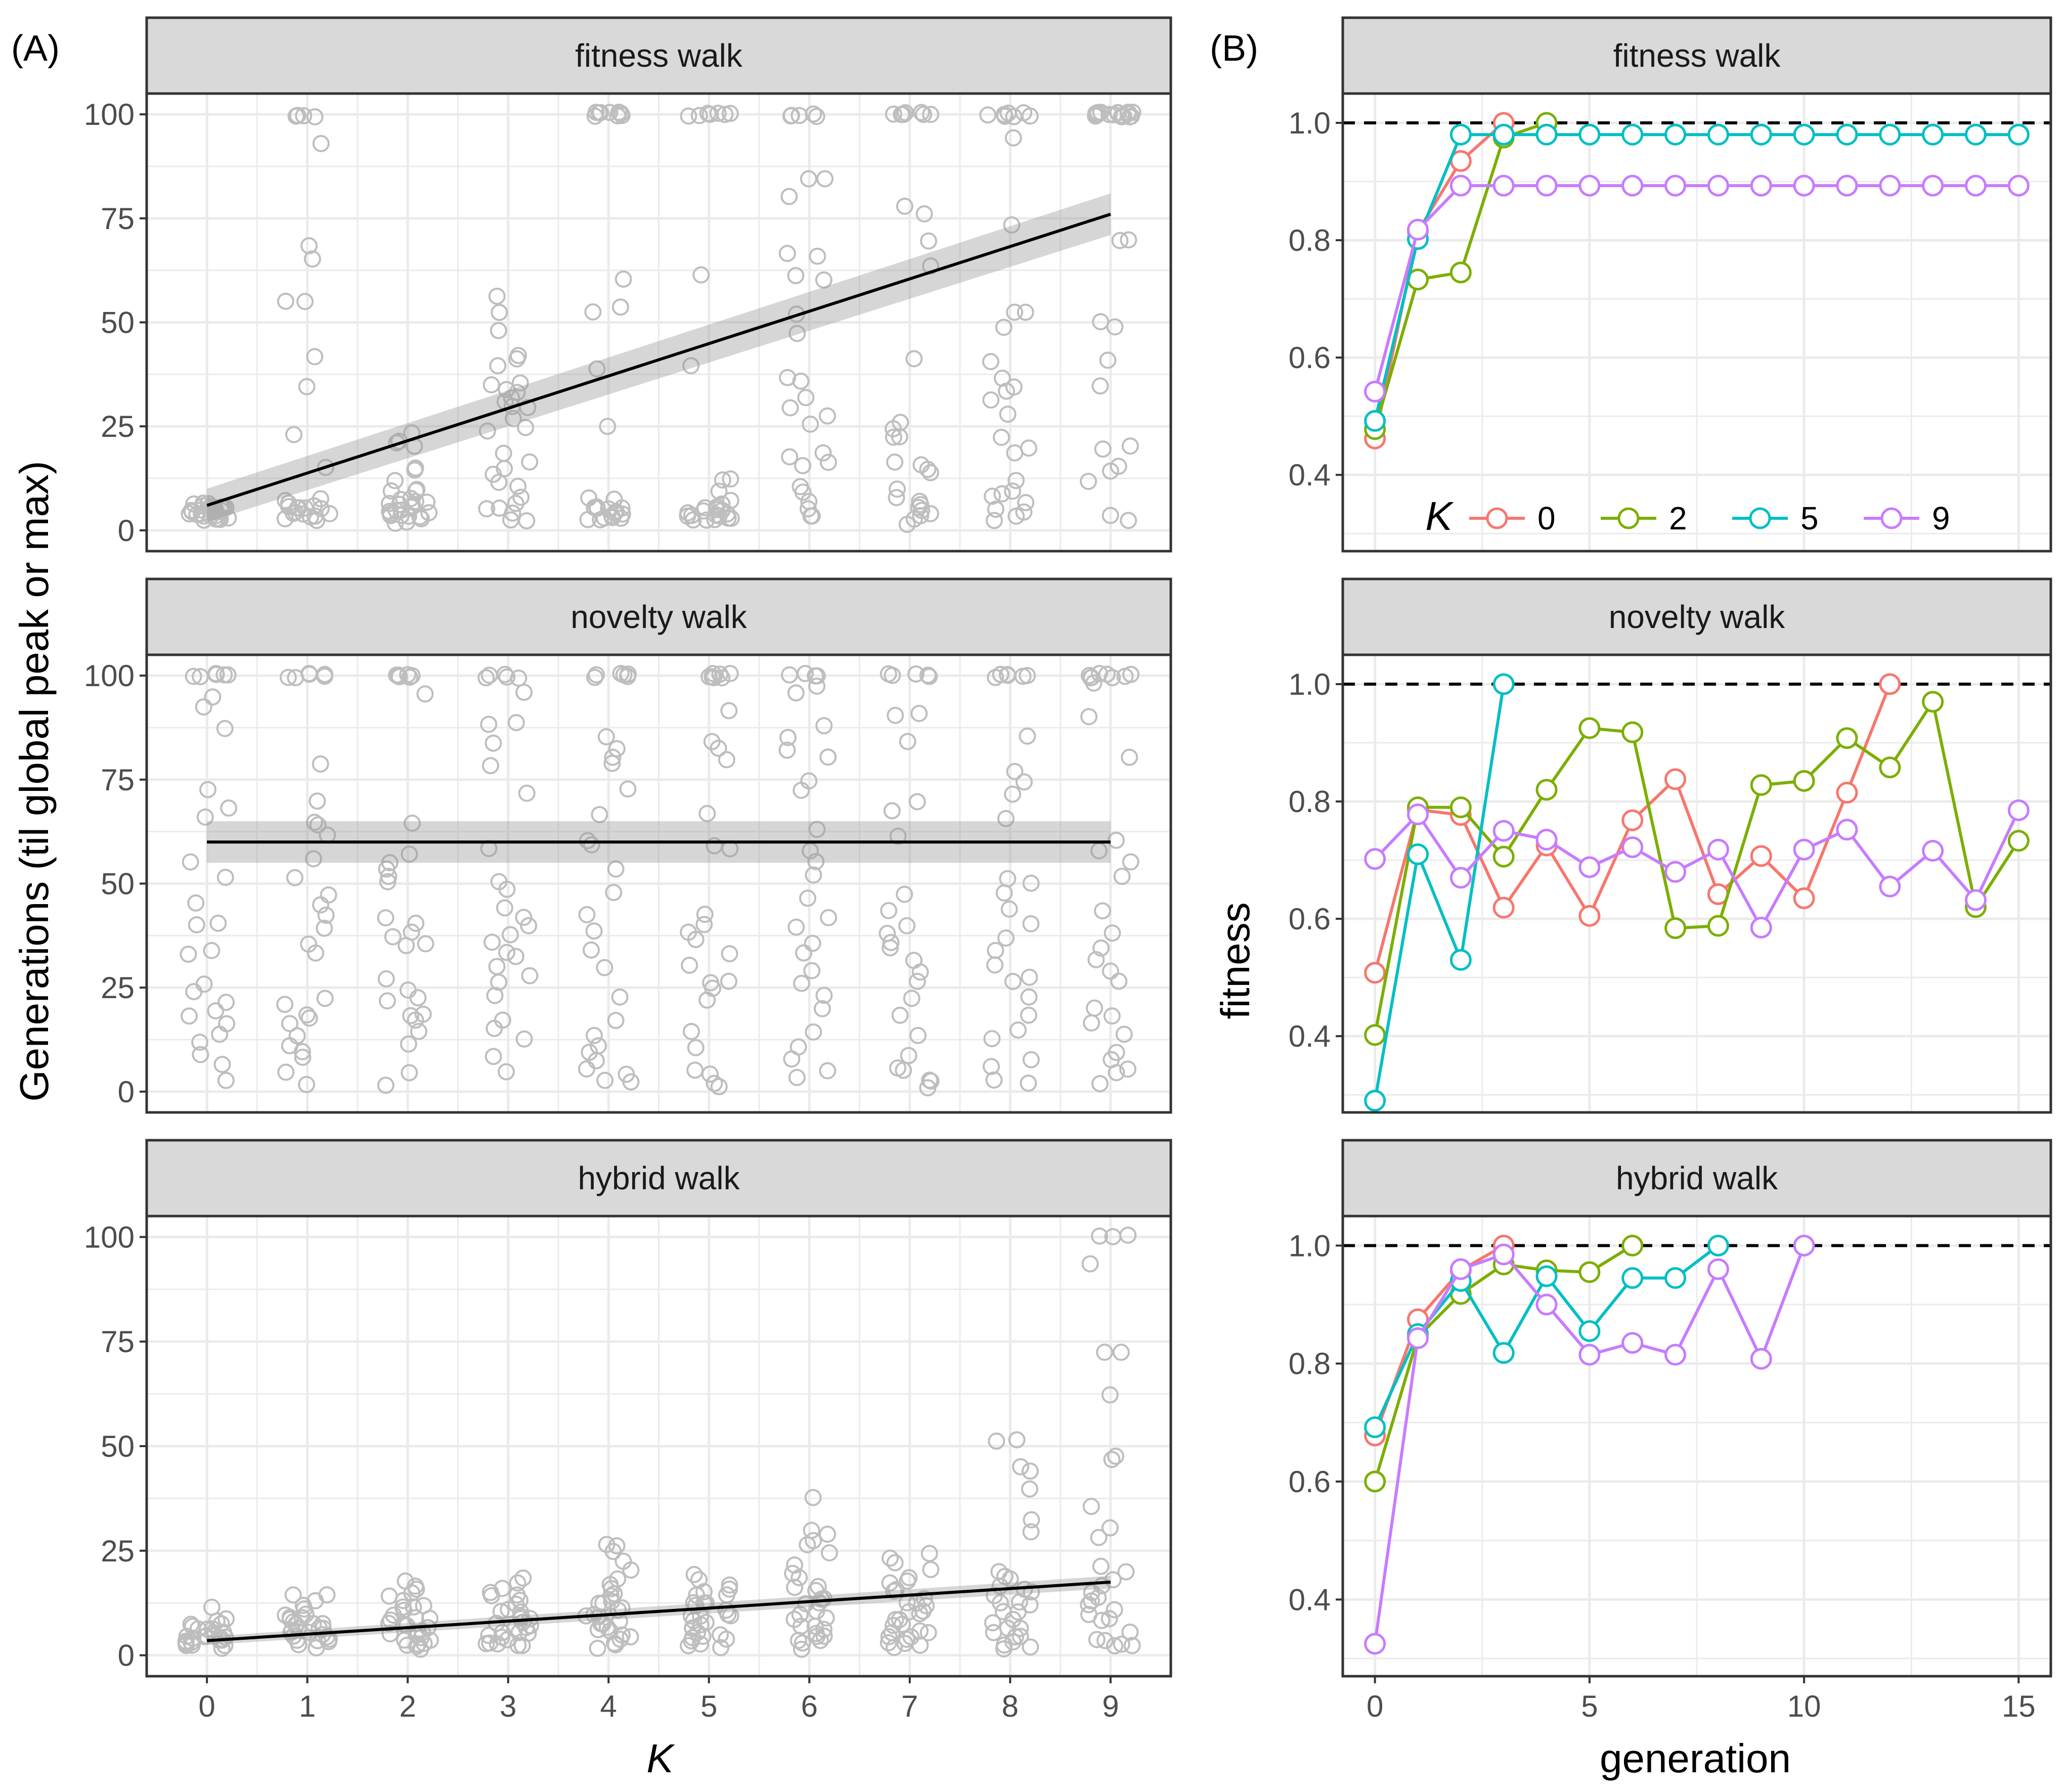 Image resolution: width=2067 pixels, height=1792 pixels. What do you see at coordinates (659, 1178) in the screenshot?
I see `facet-strip-label-left-3: hybrid walk` at bounding box center [659, 1178].